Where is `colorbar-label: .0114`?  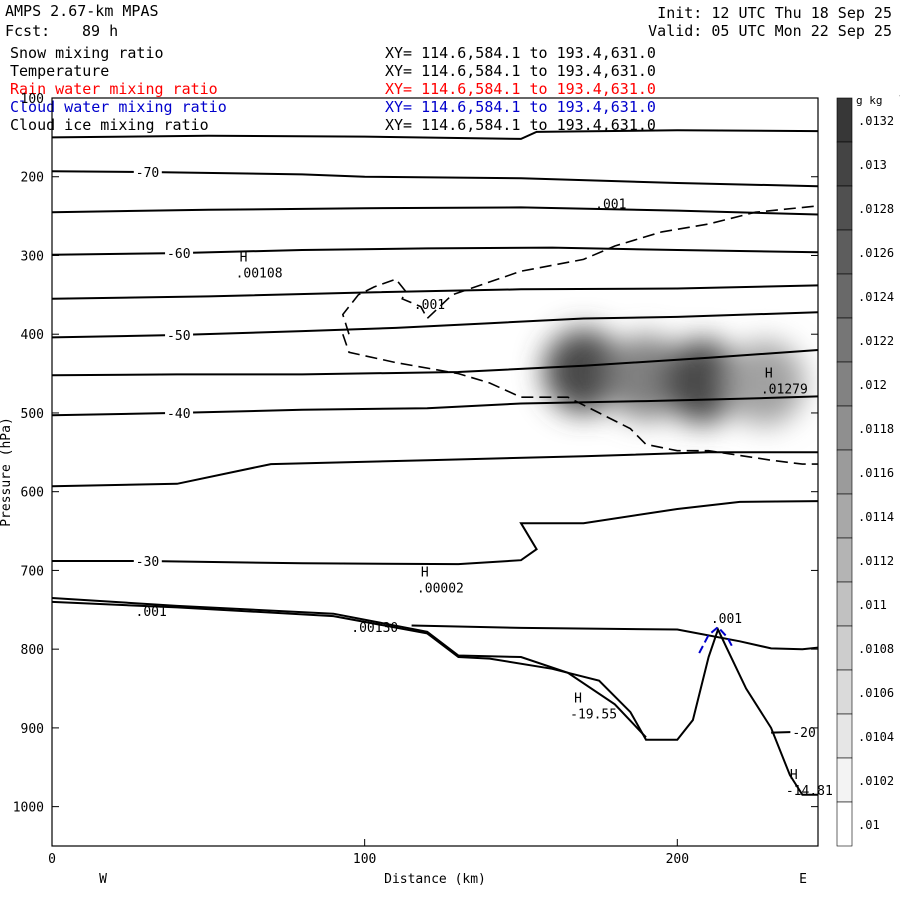
colorbar-label: .0114 is located at coordinates (876, 517).